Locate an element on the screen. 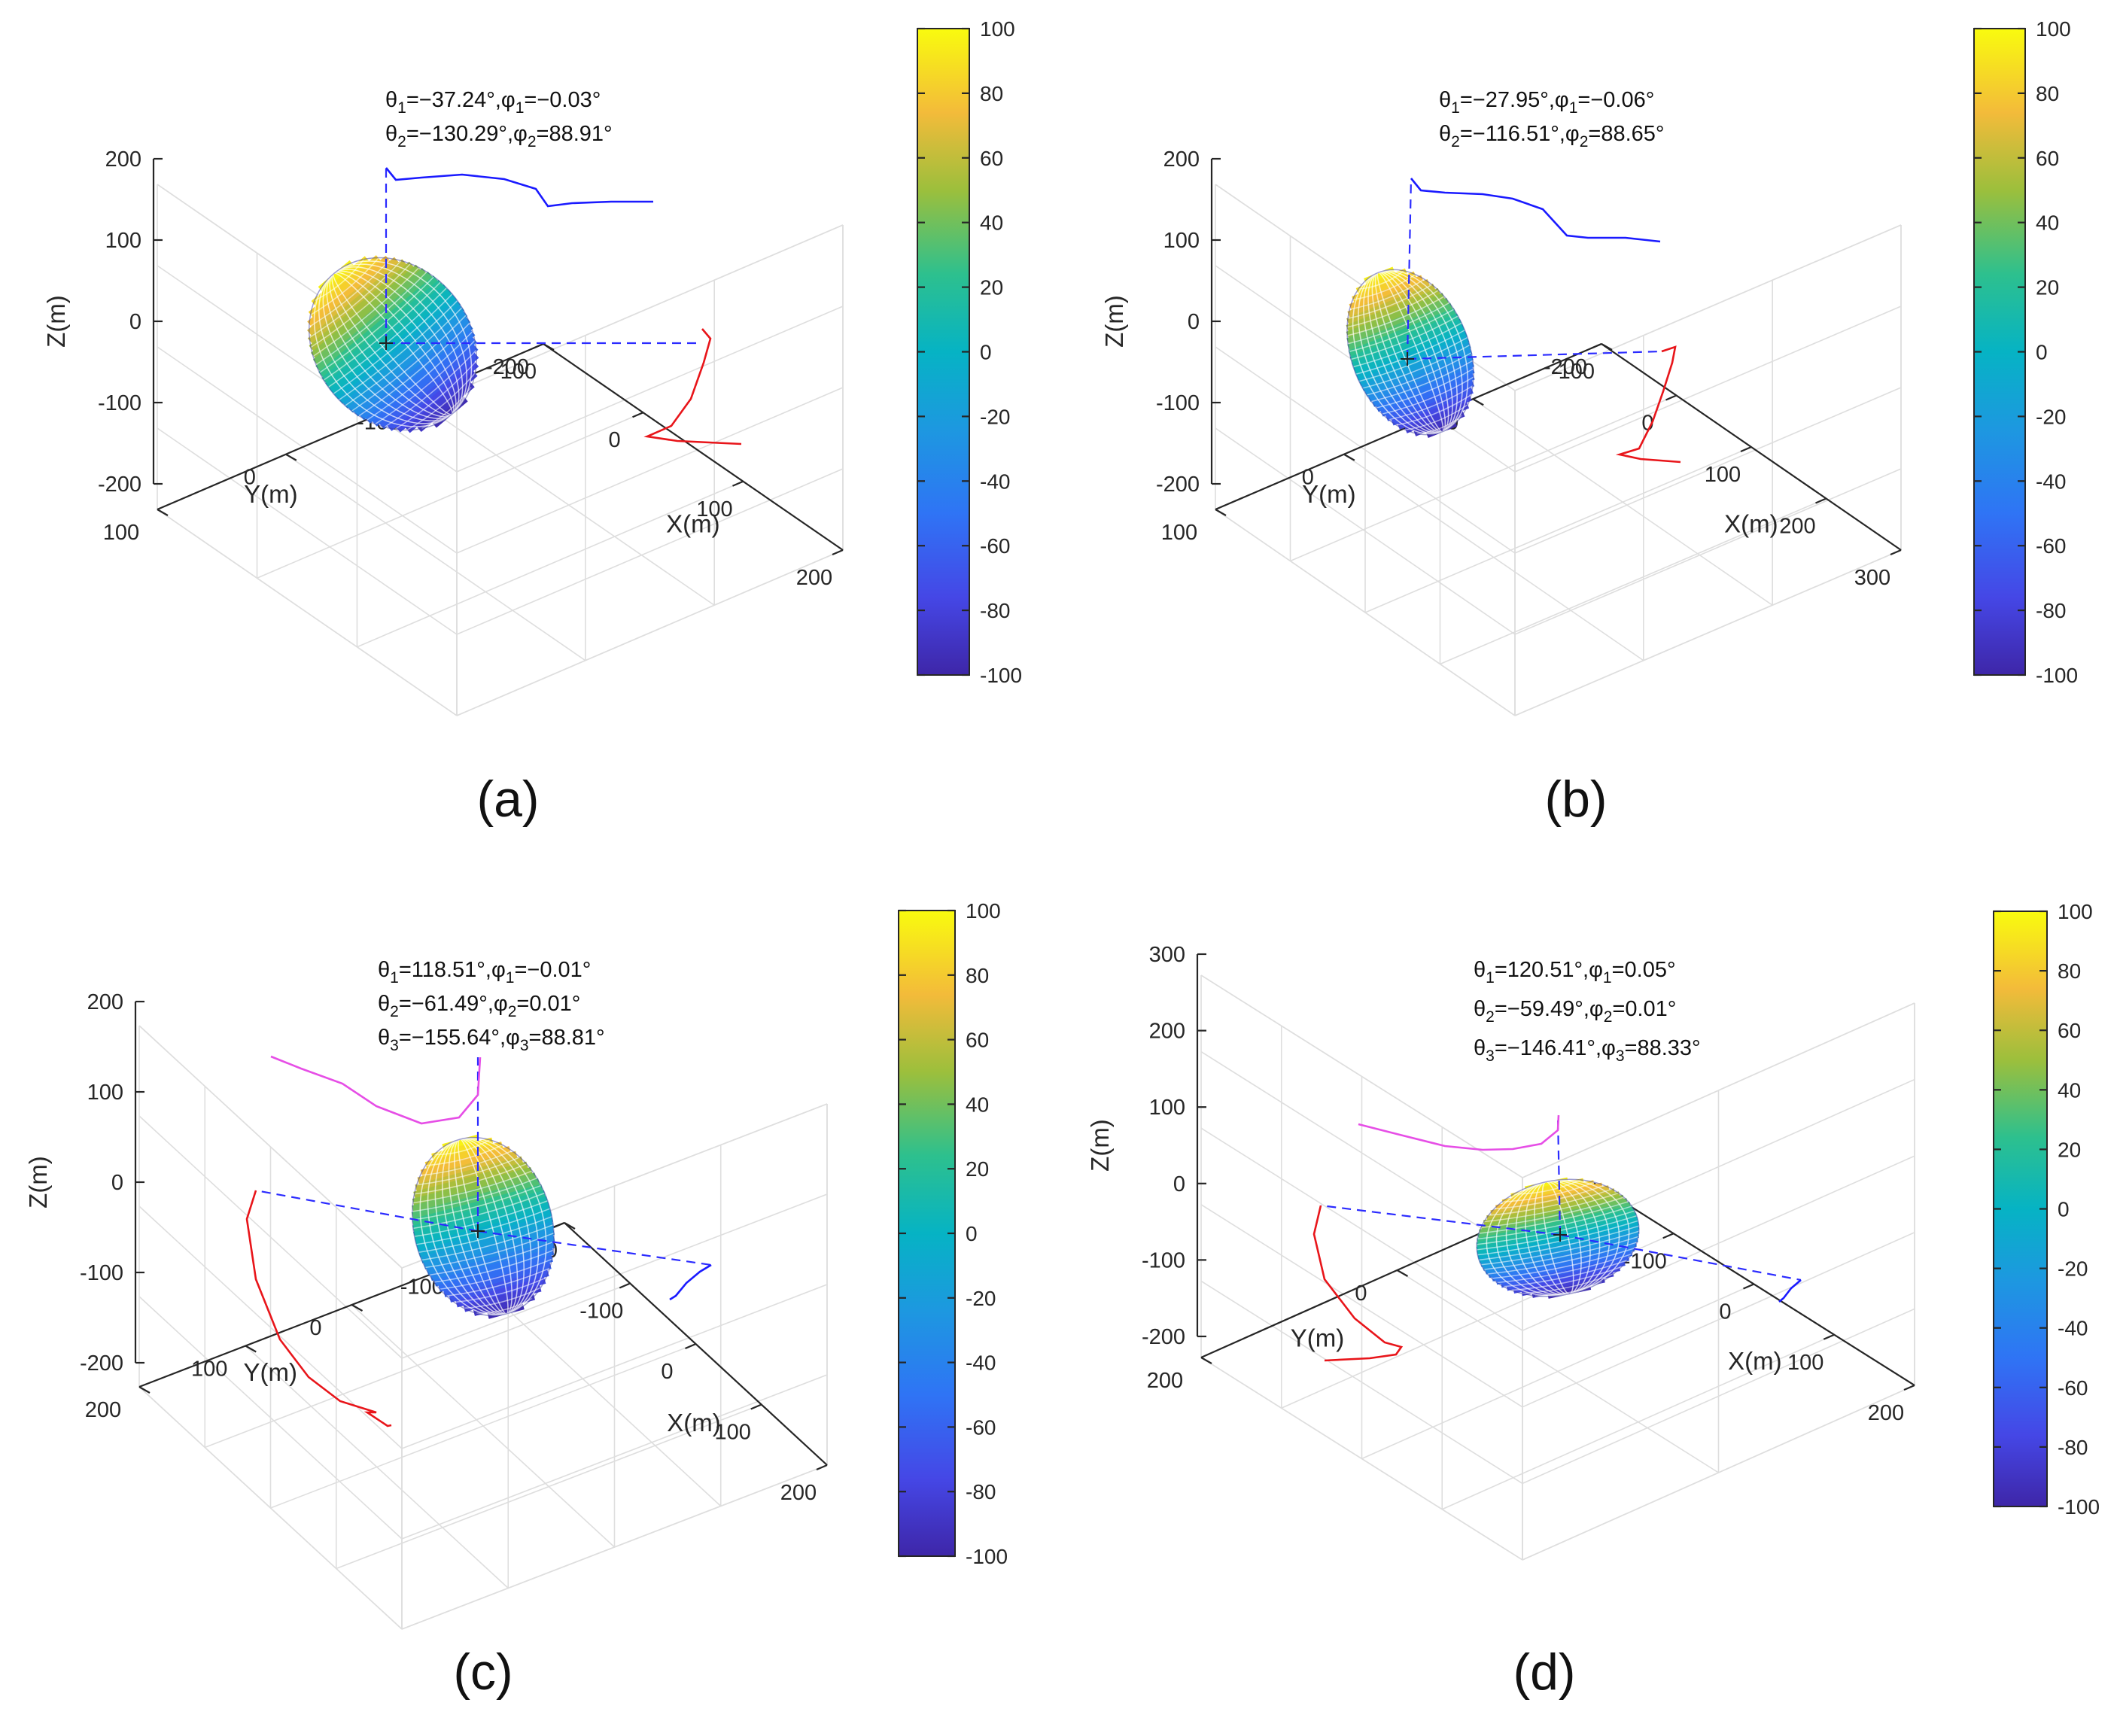 The height and width of the screenshot is (1736, 2117). panel-label: (a) is located at coordinates (507, 799).